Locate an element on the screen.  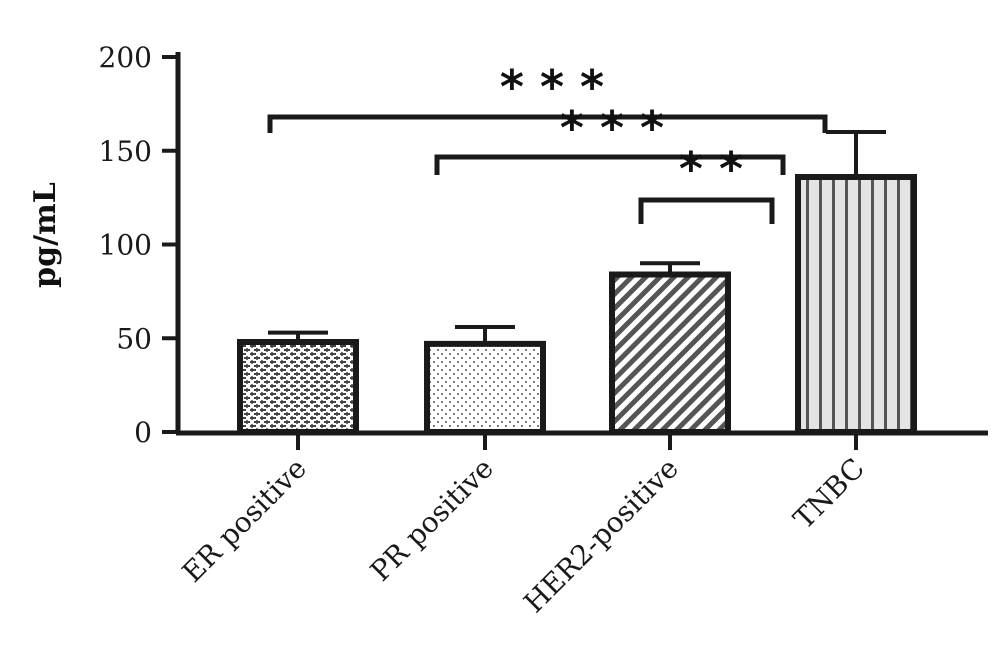
significance-label: * * is located at coordinates (711, 169).